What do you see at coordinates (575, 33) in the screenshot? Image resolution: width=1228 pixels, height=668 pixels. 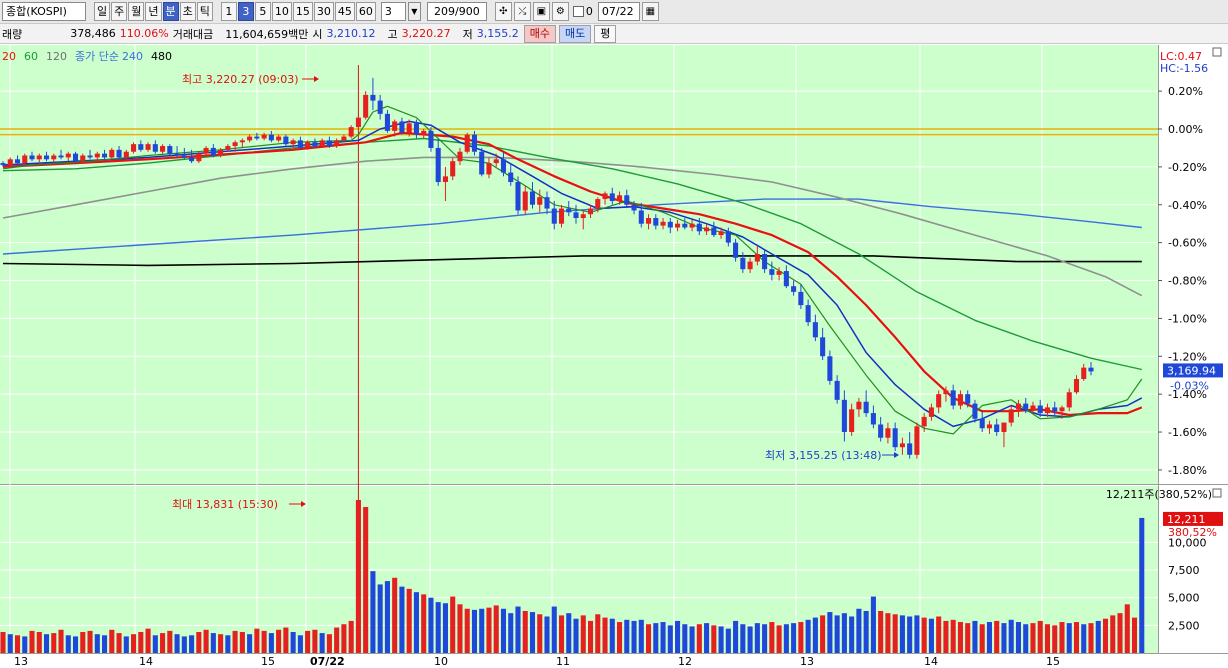 I see `sell-button: 매도` at bounding box center [575, 33].